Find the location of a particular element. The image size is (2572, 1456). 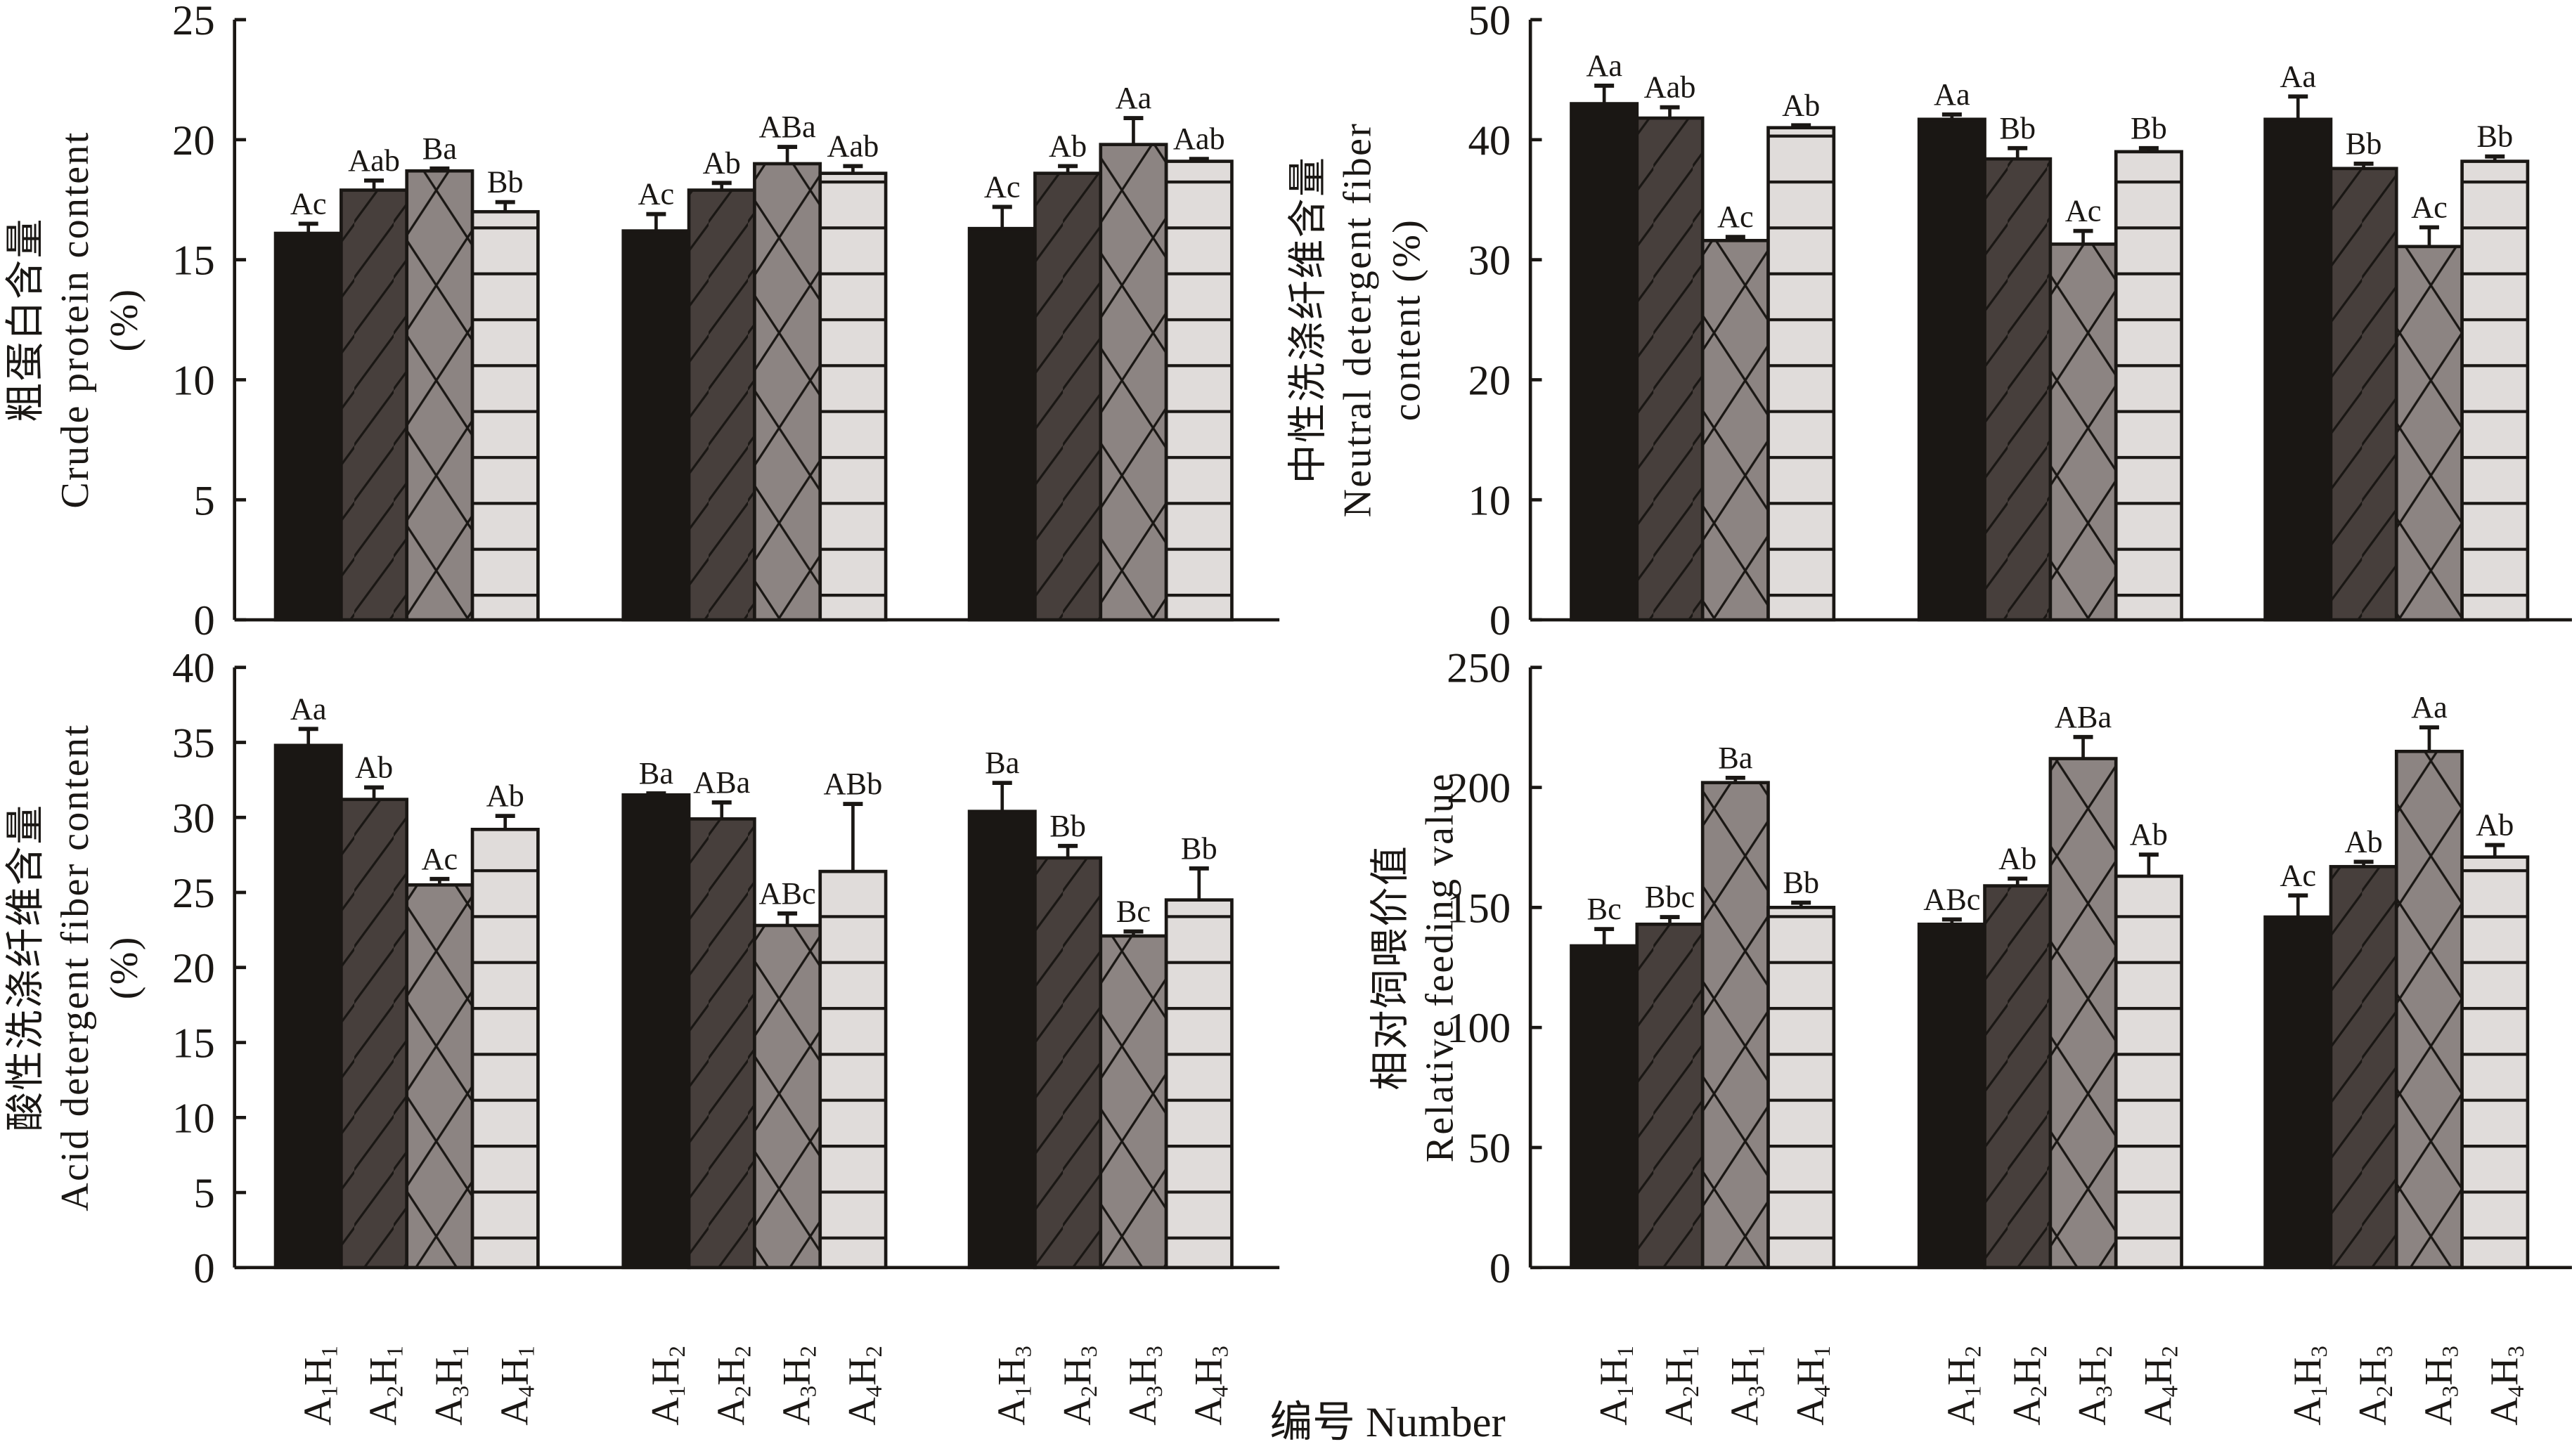

y-axis-title-en: Neutral detergent fiber is located at coordinates (1358, 320).